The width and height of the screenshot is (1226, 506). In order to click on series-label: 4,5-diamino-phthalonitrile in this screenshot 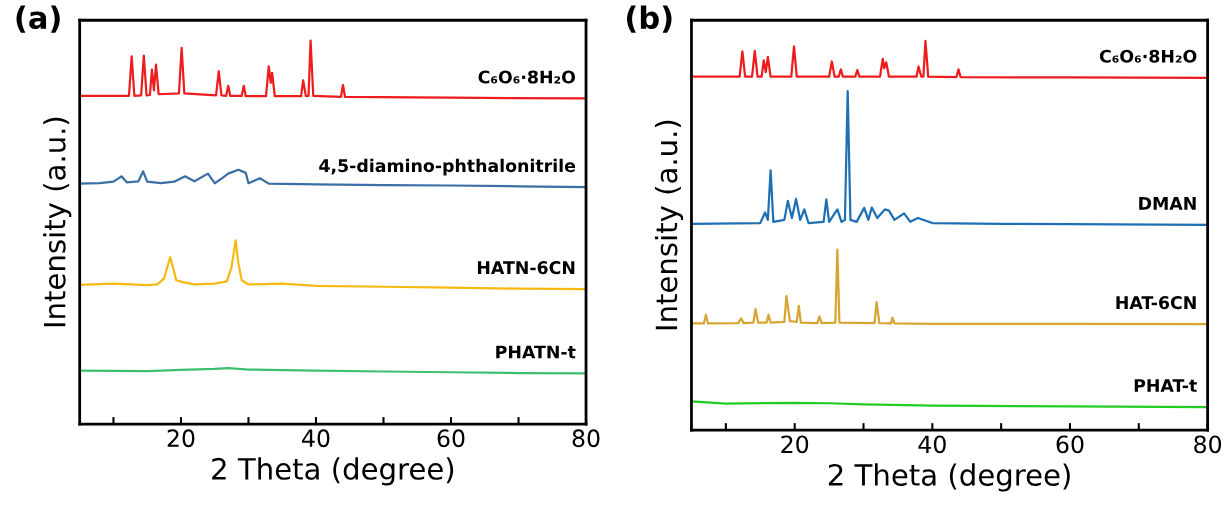, I will do `click(447, 167)`.